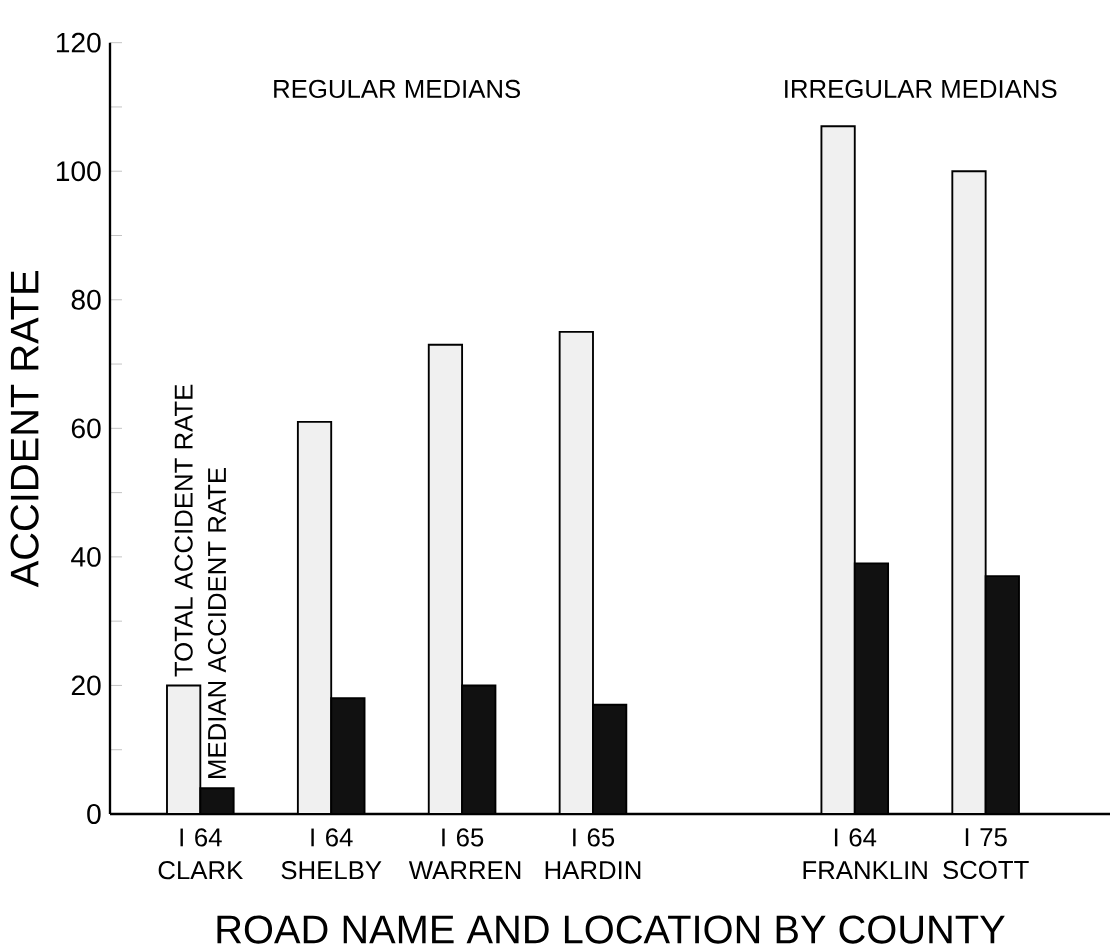 The height and width of the screenshot is (944, 1116). What do you see at coordinates (86, 685) in the screenshot?
I see `y-tick-label: 20` at bounding box center [86, 685].